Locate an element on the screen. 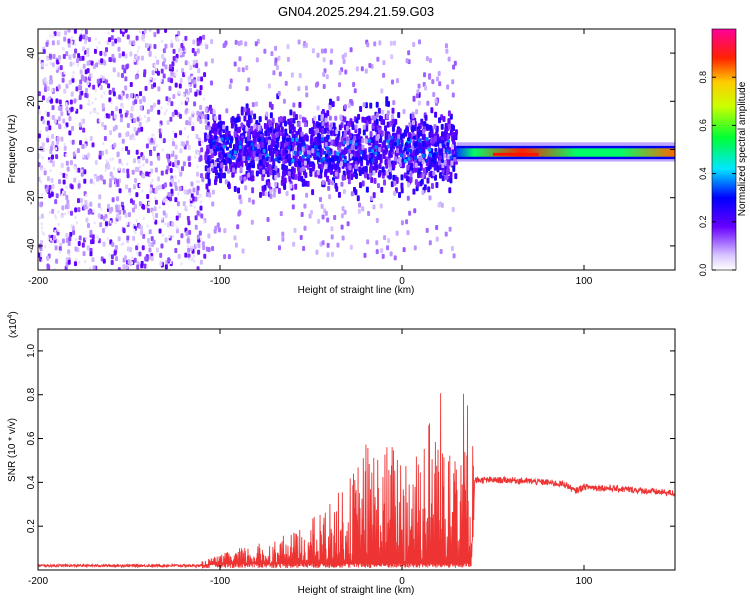  x-tick-label: -200 is located at coordinates (38, 581).